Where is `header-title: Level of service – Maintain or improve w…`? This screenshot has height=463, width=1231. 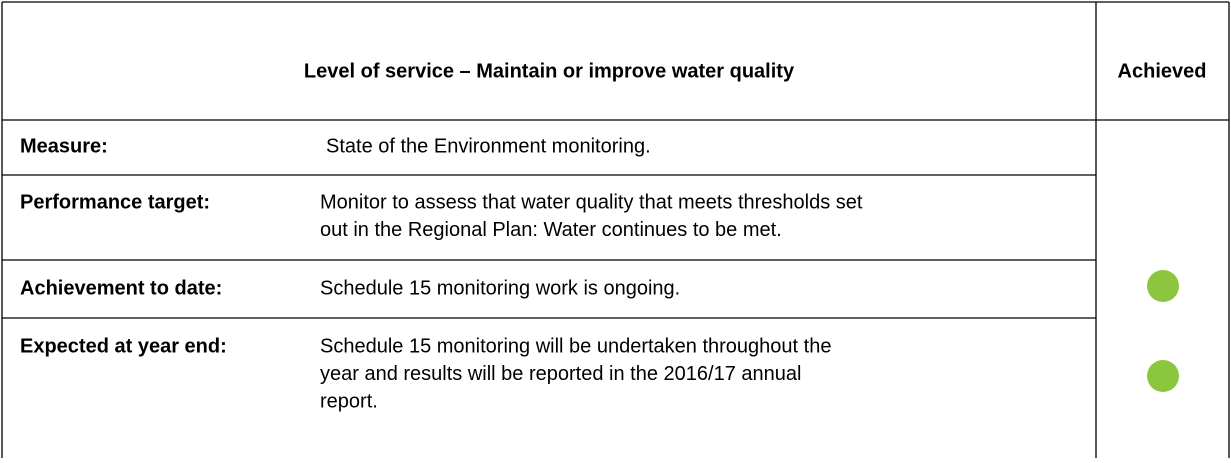
header-title: Level of service – Maintain or improve w… is located at coordinates (549, 71).